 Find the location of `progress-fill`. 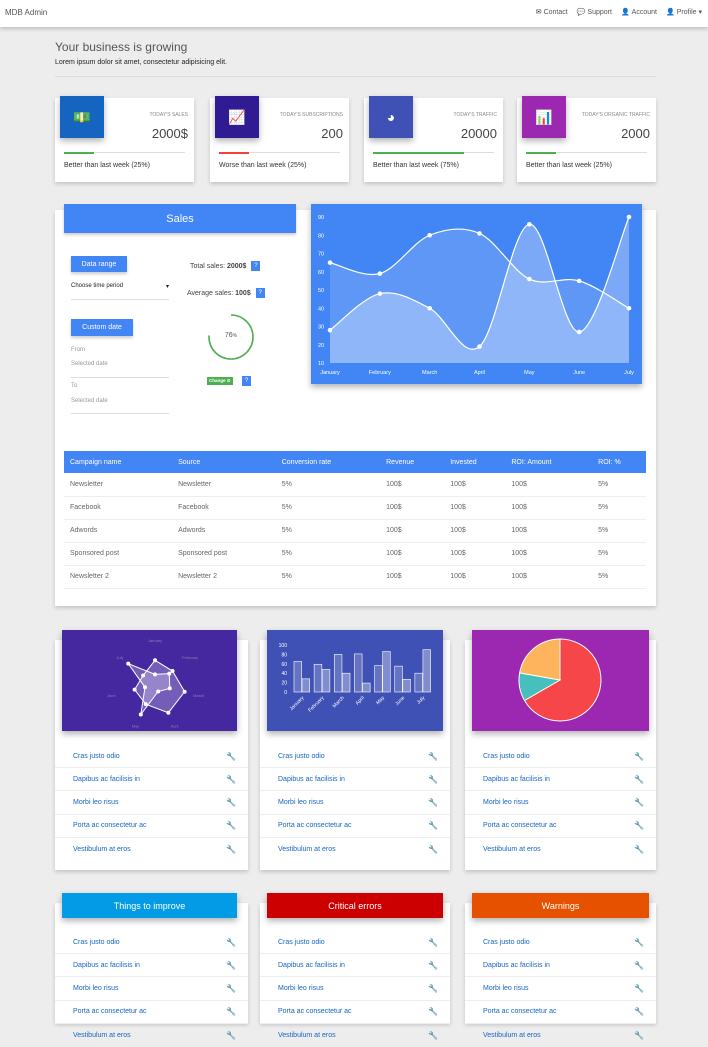

progress-fill is located at coordinates (541, 152).